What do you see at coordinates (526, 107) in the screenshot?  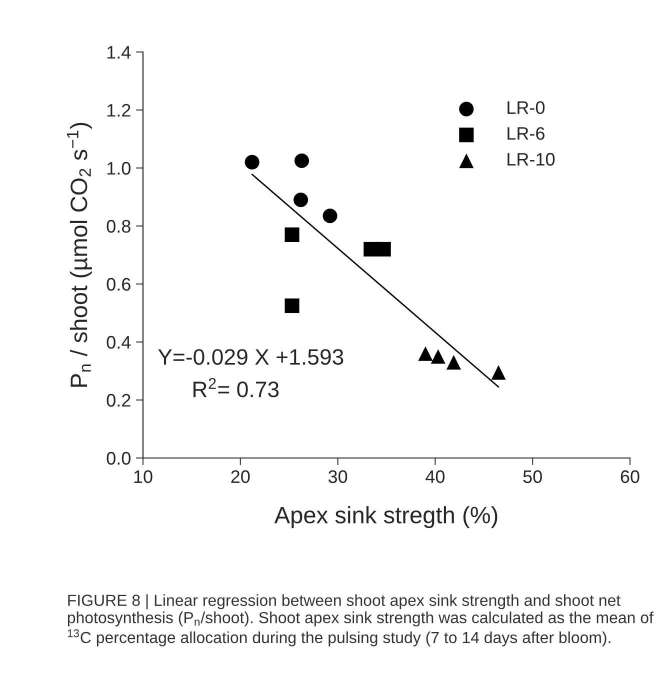 I see `legend-label: LR-0` at bounding box center [526, 107].